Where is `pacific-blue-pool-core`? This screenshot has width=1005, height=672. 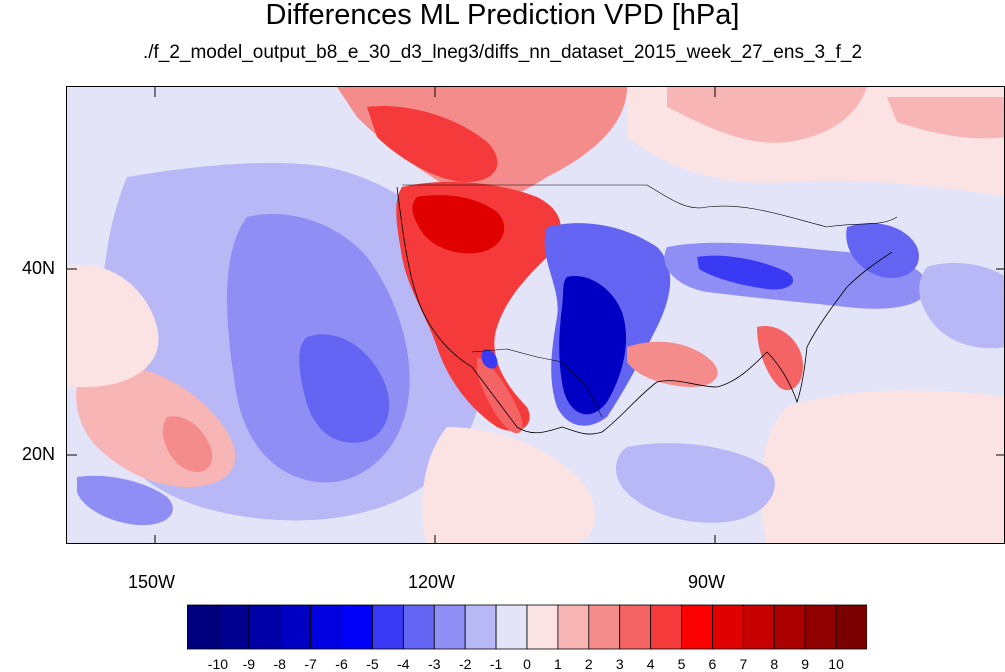
pacific-blue-pool-core is located at coordinates (344, 388).